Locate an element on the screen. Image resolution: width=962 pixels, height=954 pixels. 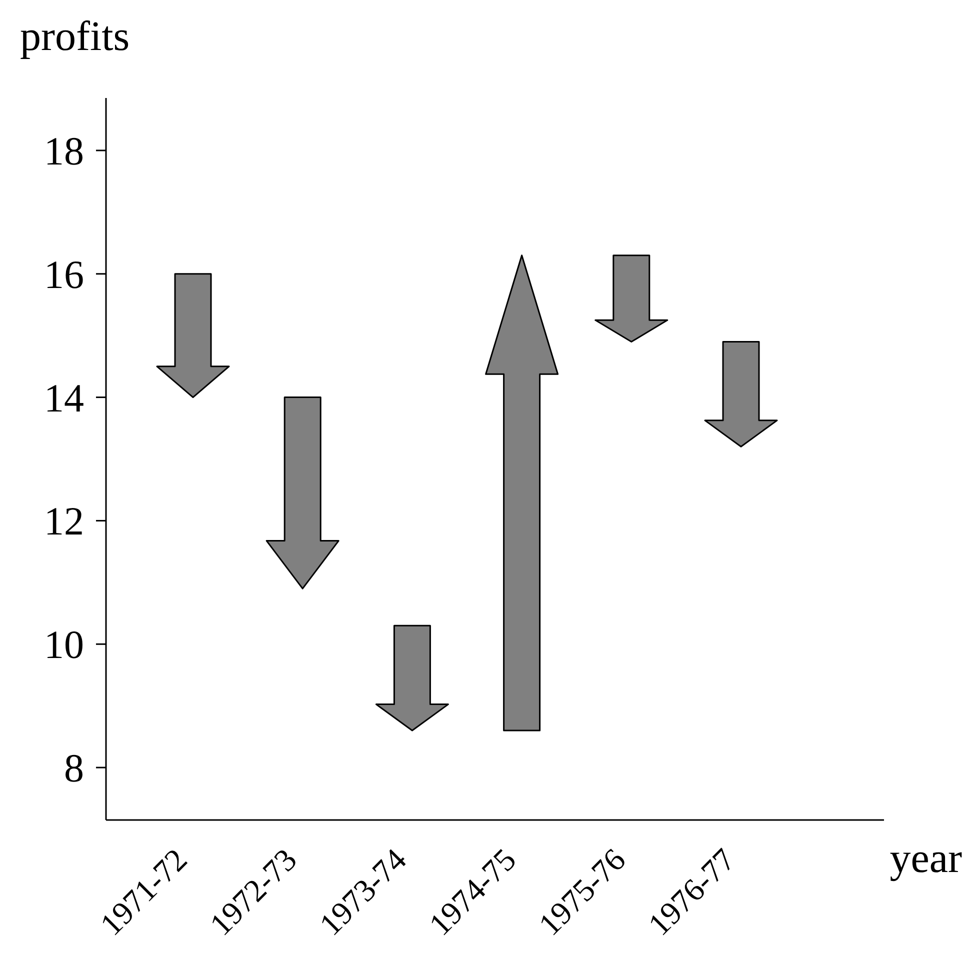
x-axis-title: year is located at coordinates (926, 859).